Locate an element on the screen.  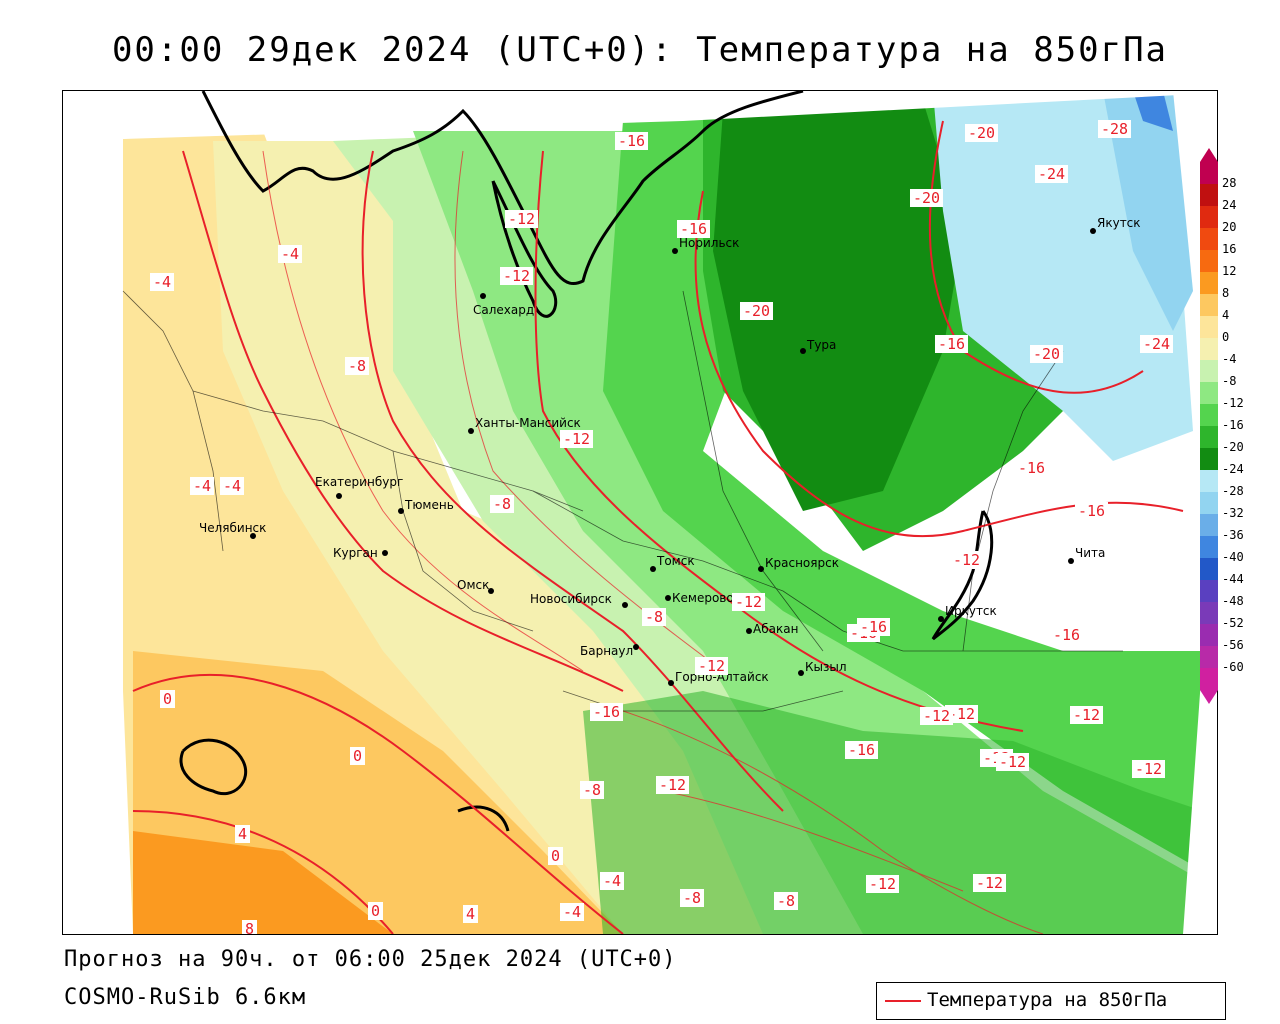
temp-zone-mountain-green is located at coordinates (893, 812).